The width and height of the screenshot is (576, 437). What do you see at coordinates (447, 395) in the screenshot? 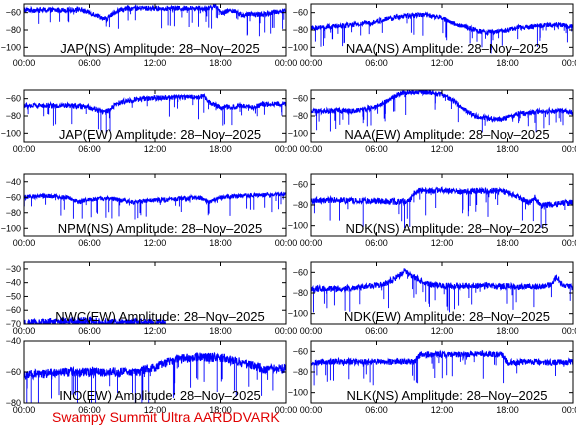
I see `panel-title: NLK(NS) Amplitude: 28–Nov–2025` at bounding box center [447, 395].